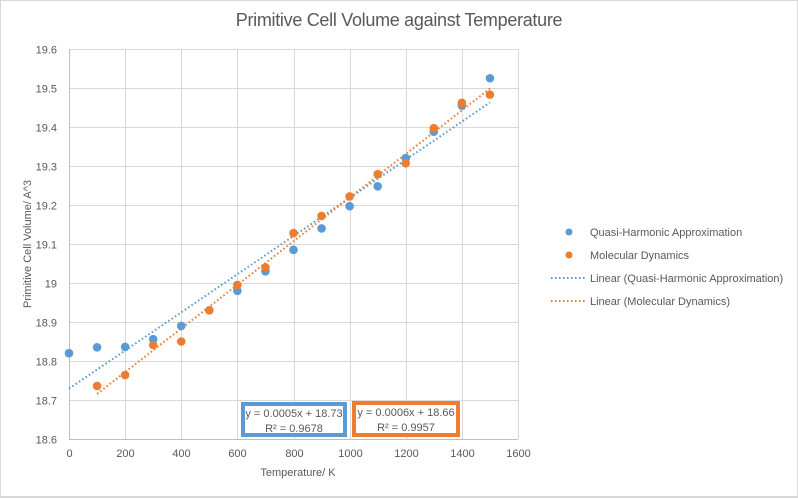  I want to click on y-axis-title: Primitive Cell Volume/ A^3, so click(28, 244).